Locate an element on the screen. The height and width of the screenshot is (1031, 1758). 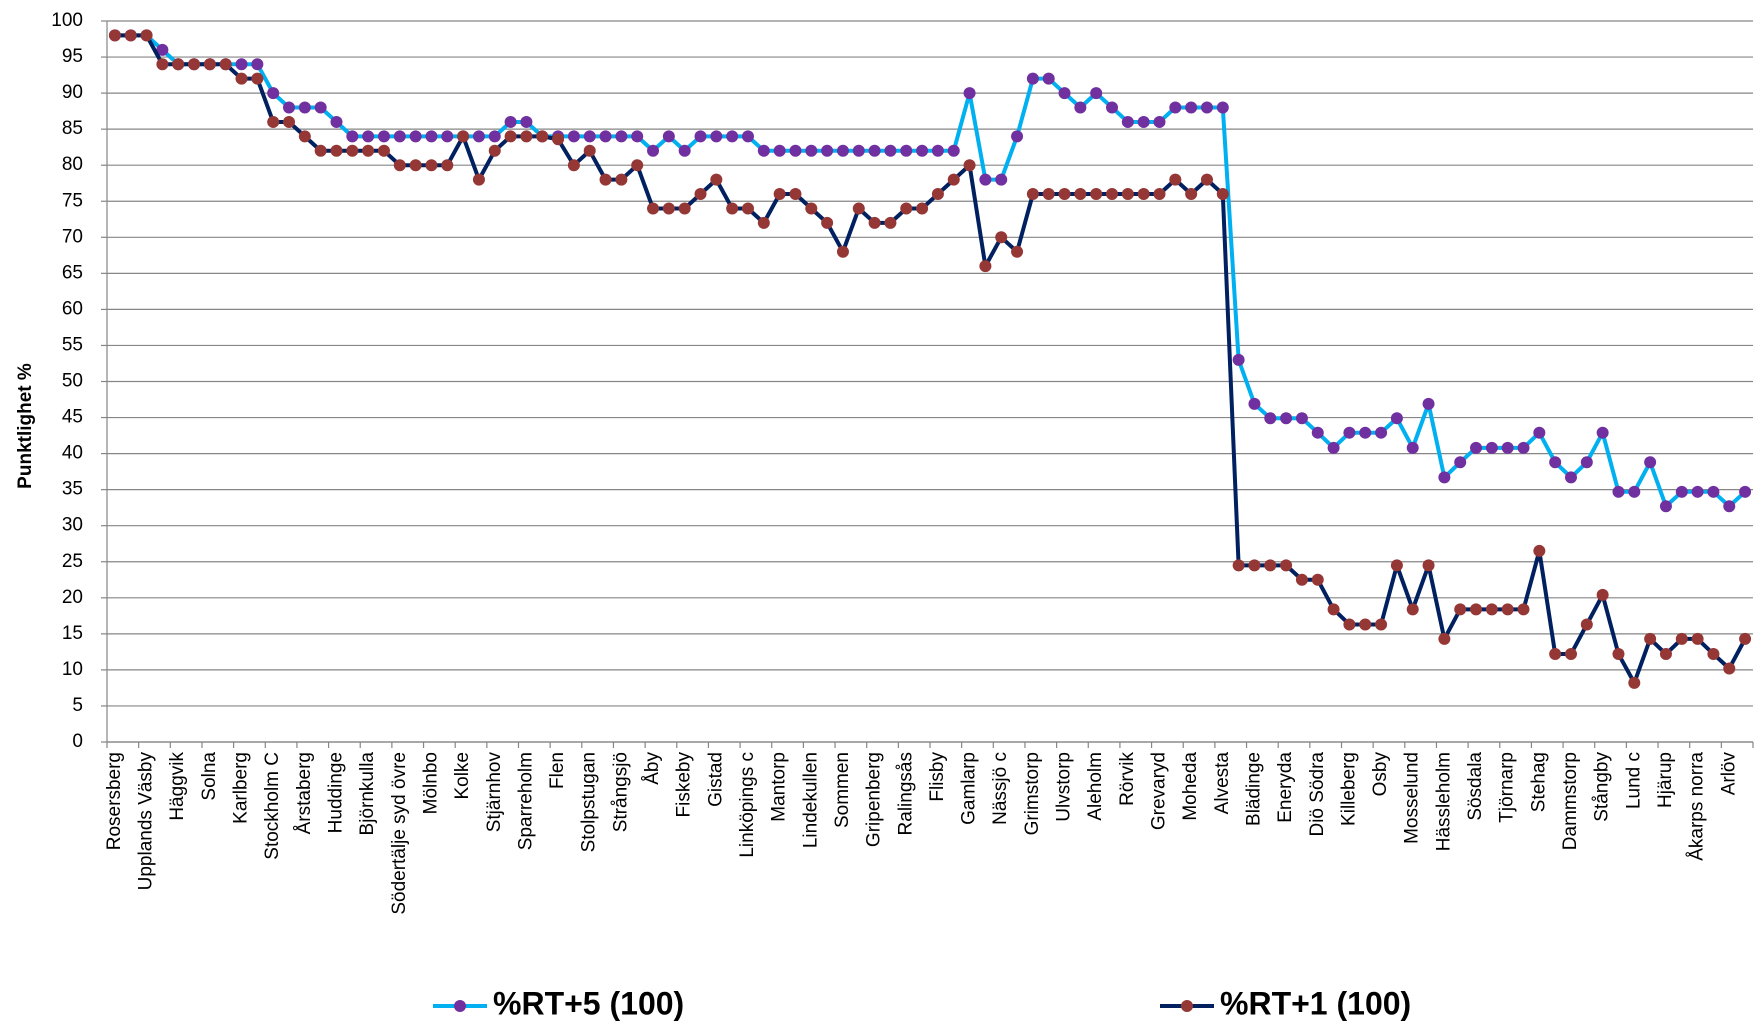
y-tick-label: 100 is located at coordinates (67, 20).